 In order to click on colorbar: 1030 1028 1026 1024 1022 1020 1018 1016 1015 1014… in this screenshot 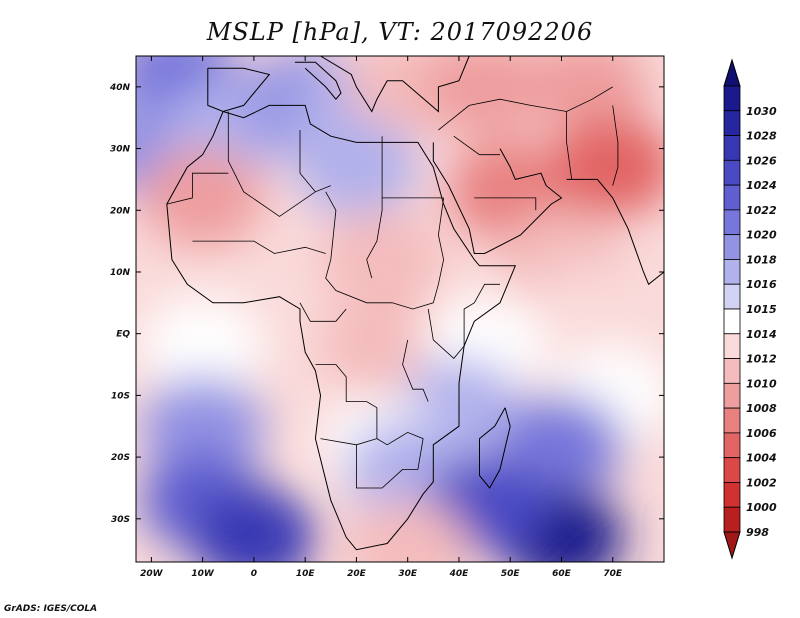, I will do `click(750, 309)`.